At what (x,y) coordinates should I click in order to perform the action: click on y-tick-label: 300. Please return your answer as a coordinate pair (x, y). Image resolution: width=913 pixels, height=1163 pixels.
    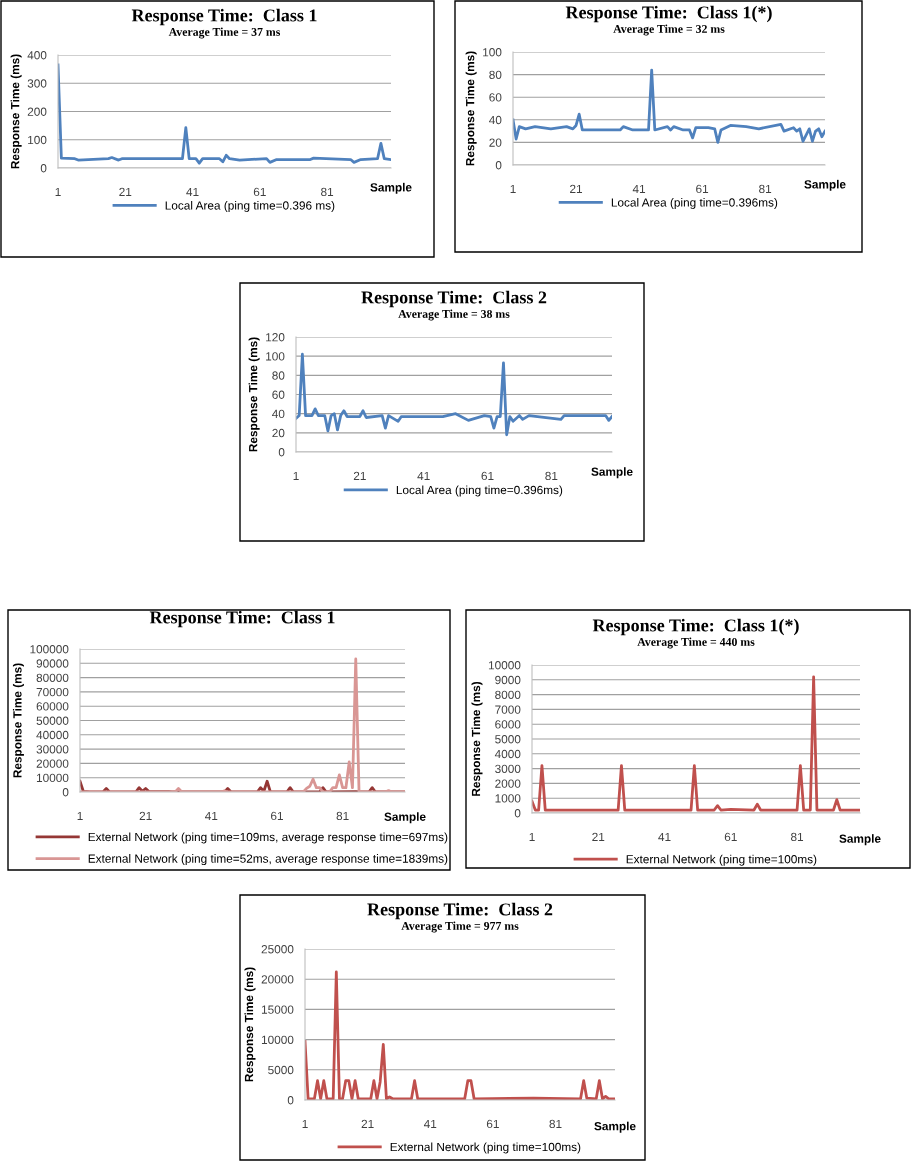
    Looking at the image, I should click on (37, 83).